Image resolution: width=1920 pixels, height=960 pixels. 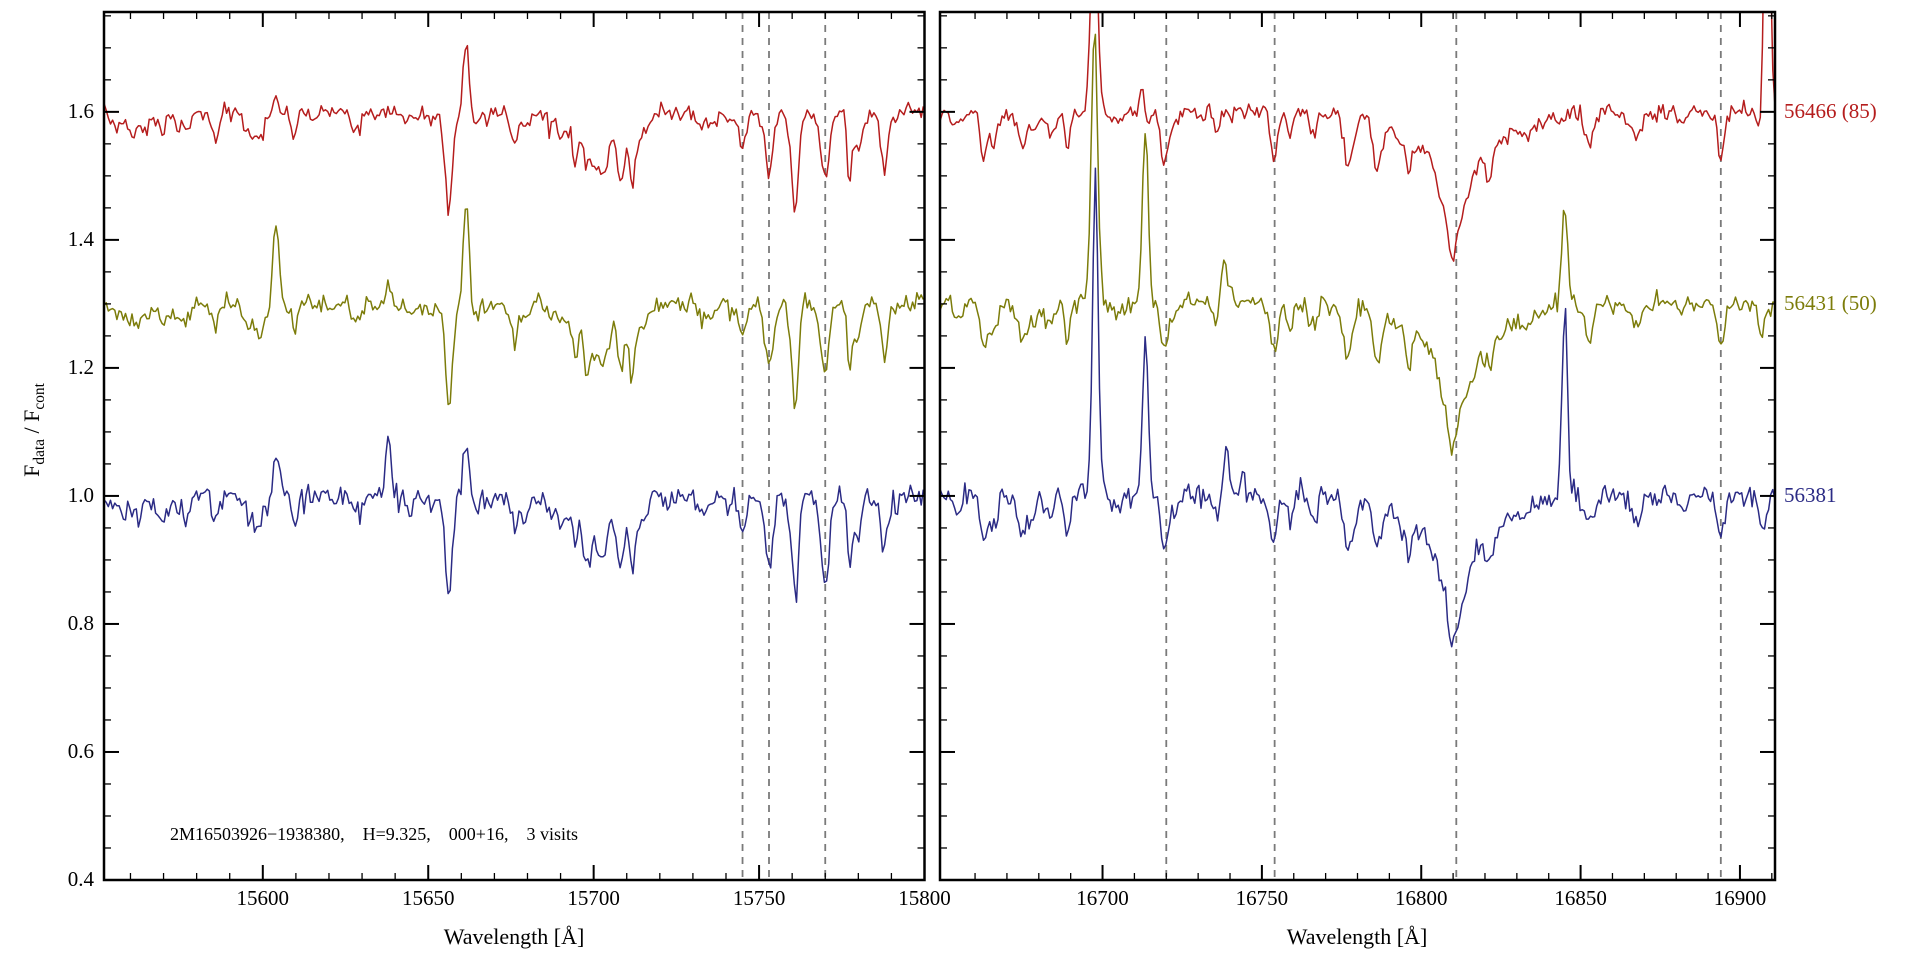 I want to click on y-tick-label: 1.4, so click(x=80, y=238).